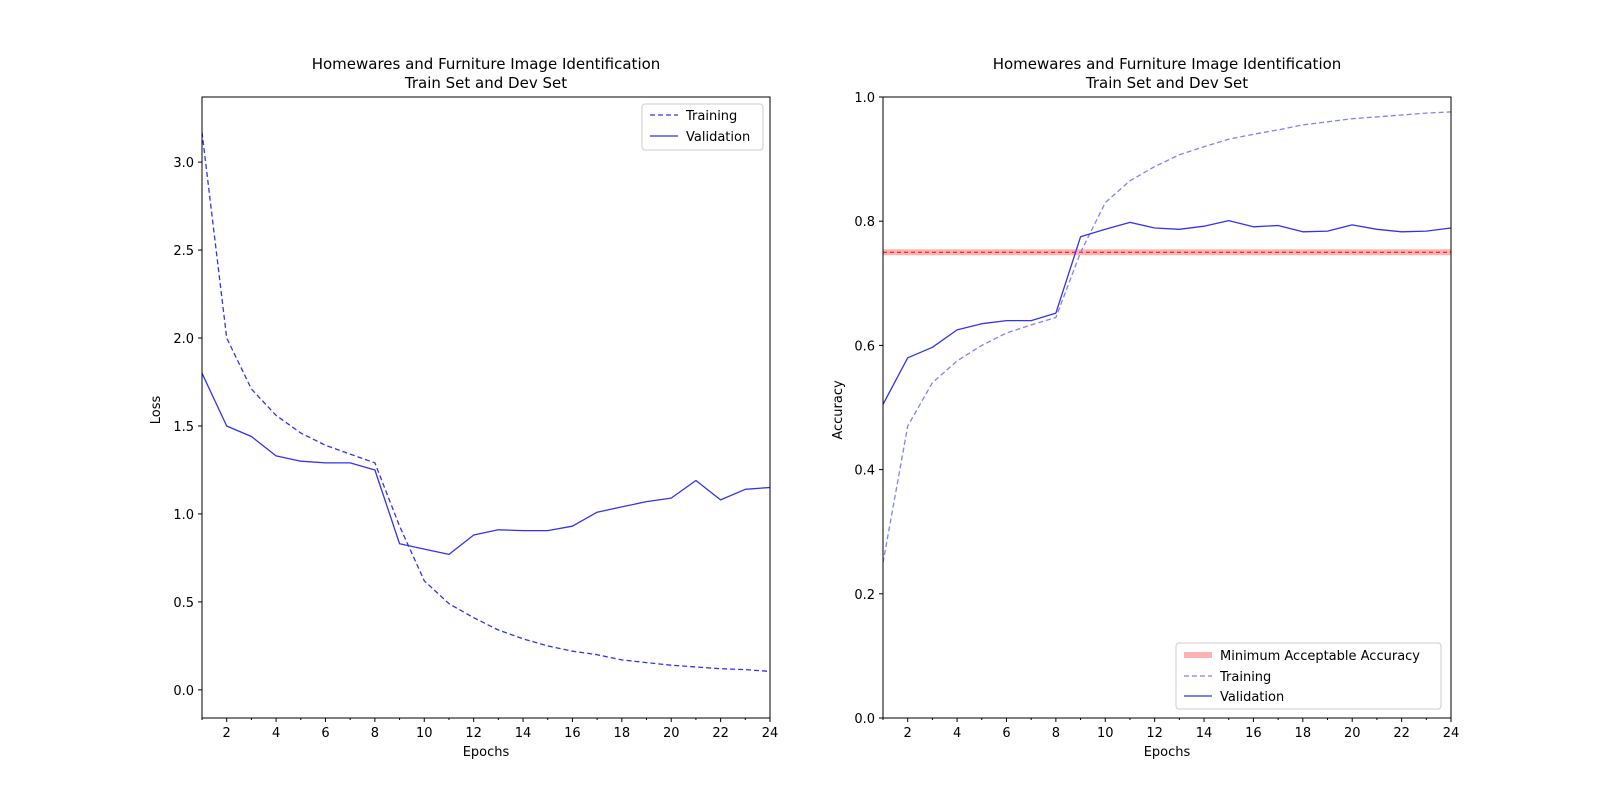 The width and height of the screenshot is (1600, 800). Describe the element at coordinates (702, 127) in the screenshot. I see `legend: Training Validation` at that location.